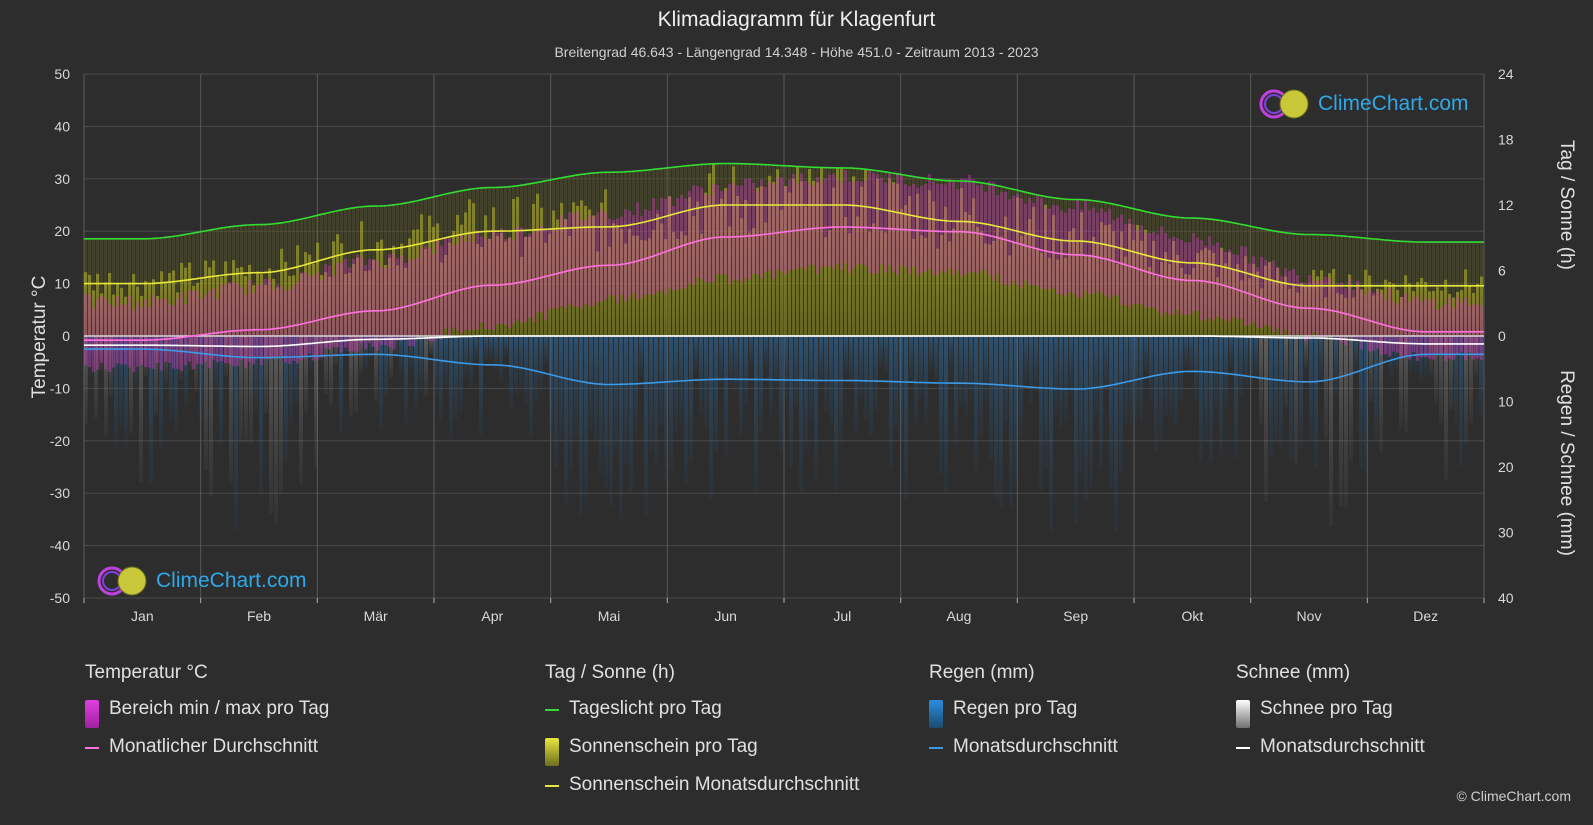 This screenshot has height=825, width=1593. What do you see at coordinates (201, 755) in the screenshot?
I see `legend-item-temp-avg: Monatlicher Durchschnitt` at bounding box center [201, 755].